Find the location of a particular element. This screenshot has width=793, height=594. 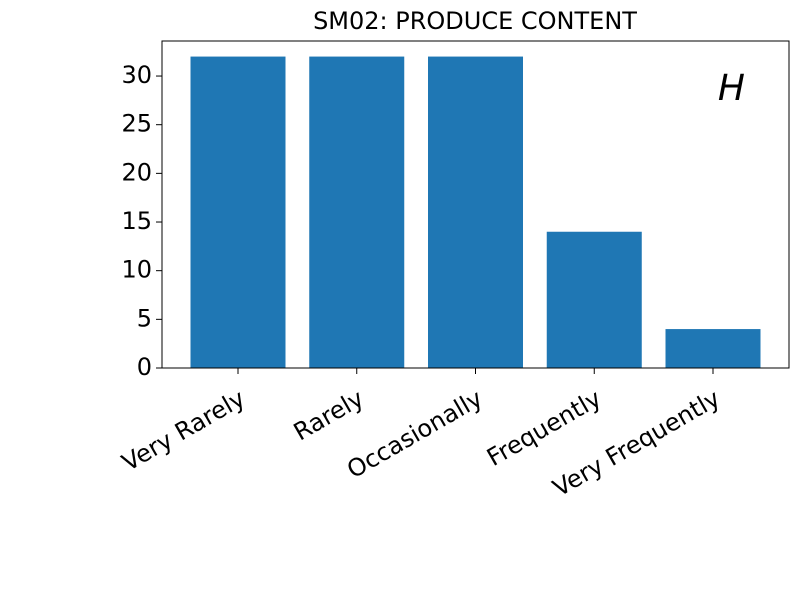

y-tick-label: 10 is located at coordinates (136, 270).